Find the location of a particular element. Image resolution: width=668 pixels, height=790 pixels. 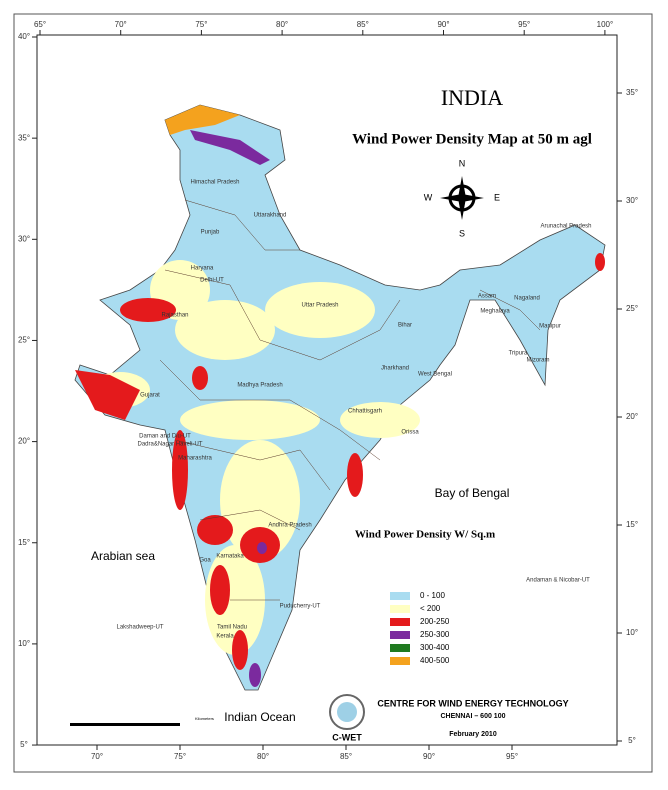

state-label: Manipur is located at coordinates (550, 327).